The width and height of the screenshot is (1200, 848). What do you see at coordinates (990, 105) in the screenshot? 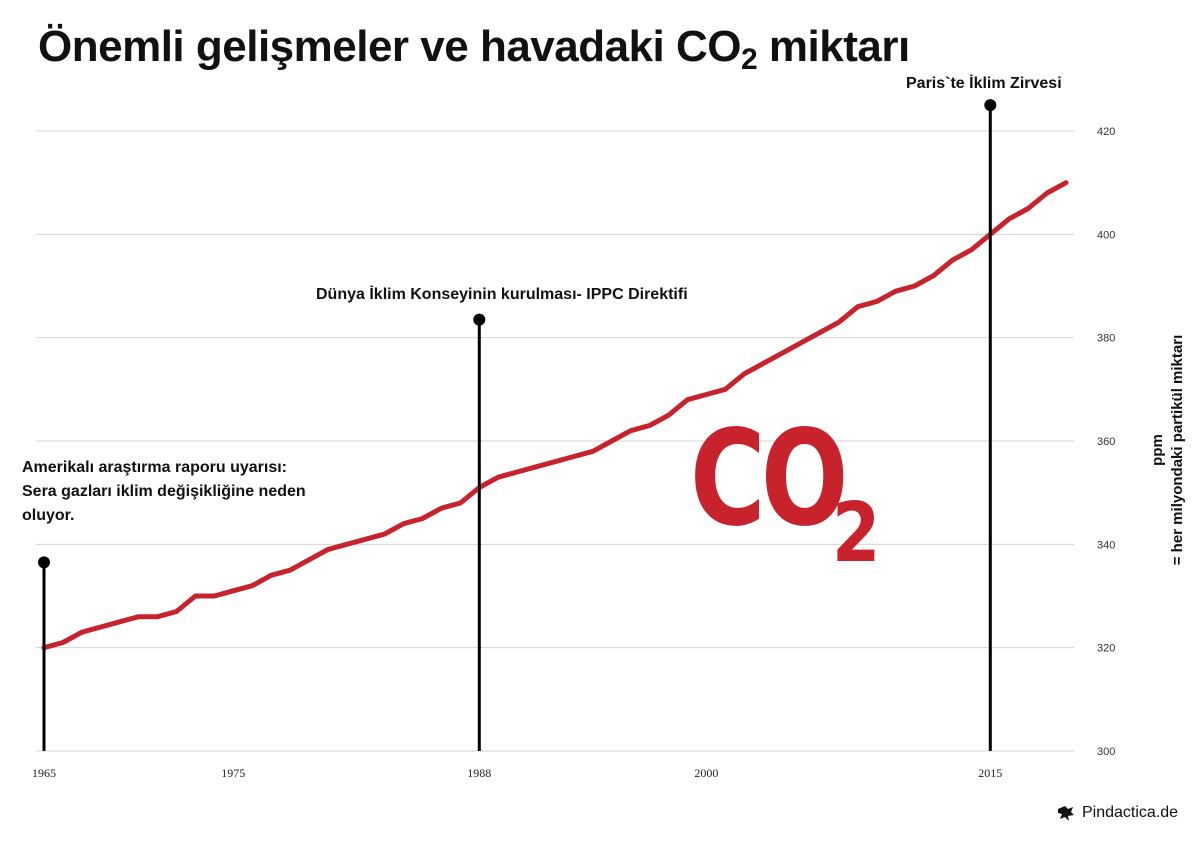
I see `event-marker-2015` at bounding box center [990, 105].